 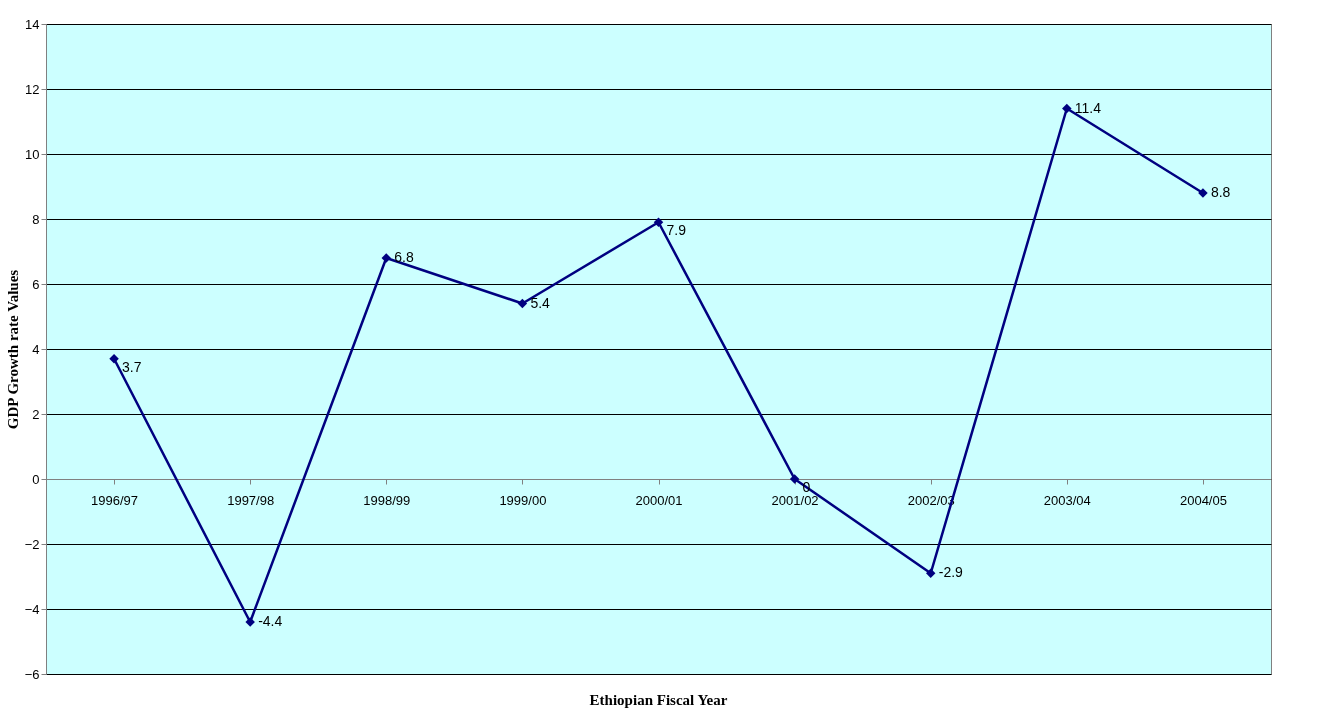 What do you see at coordinates (251, 500) in the screenshot?
I see `x-tick-label: 1997/98` at bounding box center [251, 500].